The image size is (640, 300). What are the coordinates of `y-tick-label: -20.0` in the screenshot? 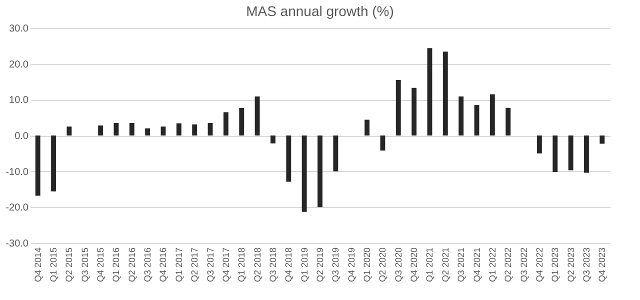 It's located at (17, 208).